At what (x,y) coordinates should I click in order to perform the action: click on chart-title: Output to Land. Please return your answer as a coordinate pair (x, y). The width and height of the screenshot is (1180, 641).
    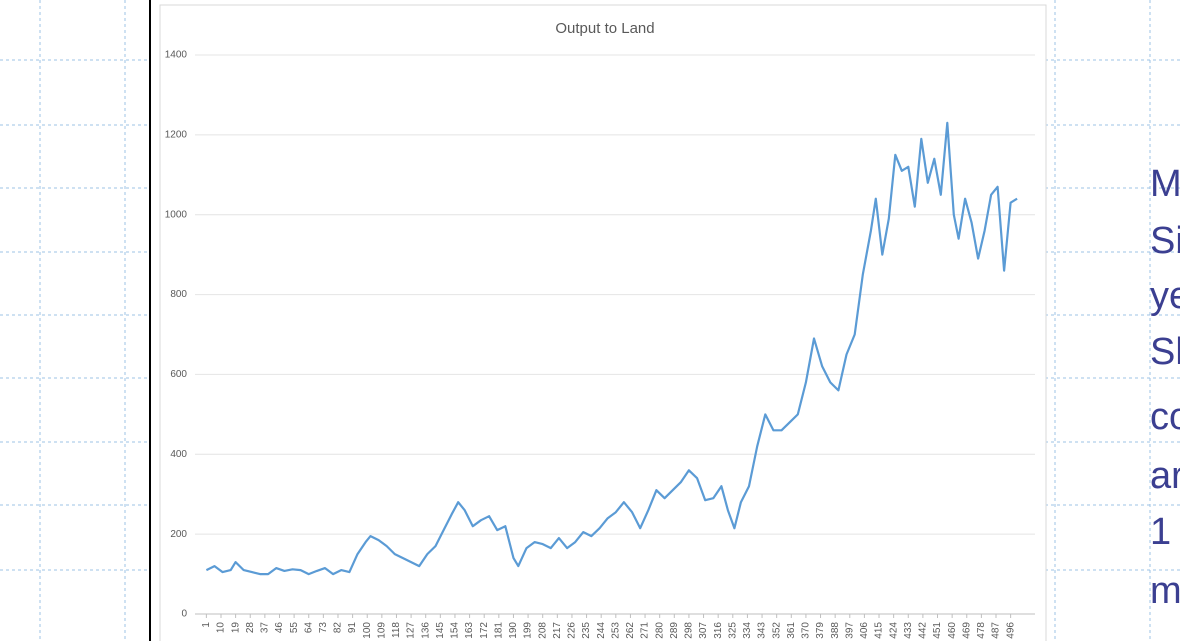
    Looking at the image, I should click on (604, 28).